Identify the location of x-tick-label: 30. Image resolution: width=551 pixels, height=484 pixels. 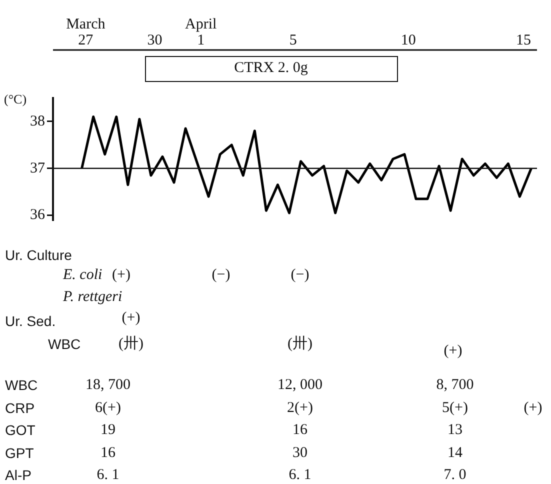
(154, 40).